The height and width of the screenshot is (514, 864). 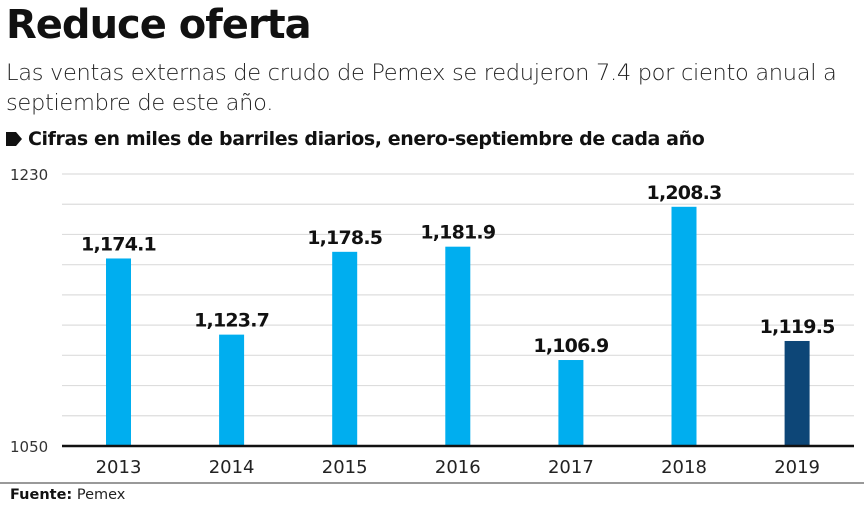 I want to click on x-tick-label: 2016, so click(x=458, y=467).